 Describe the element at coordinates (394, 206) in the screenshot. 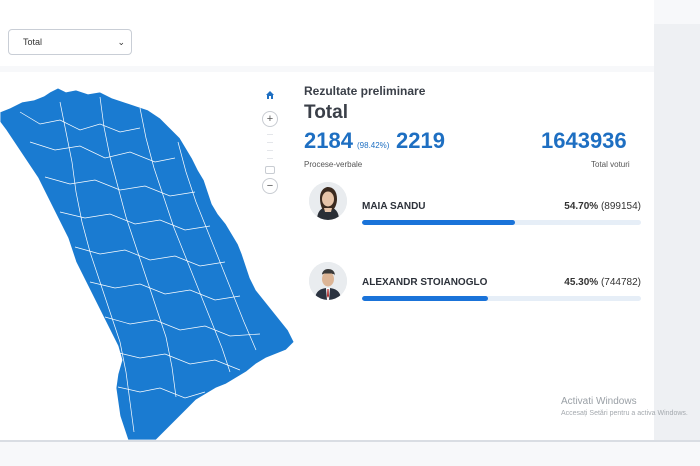

I see `candidate-name: MAIA SANDU` at that location.